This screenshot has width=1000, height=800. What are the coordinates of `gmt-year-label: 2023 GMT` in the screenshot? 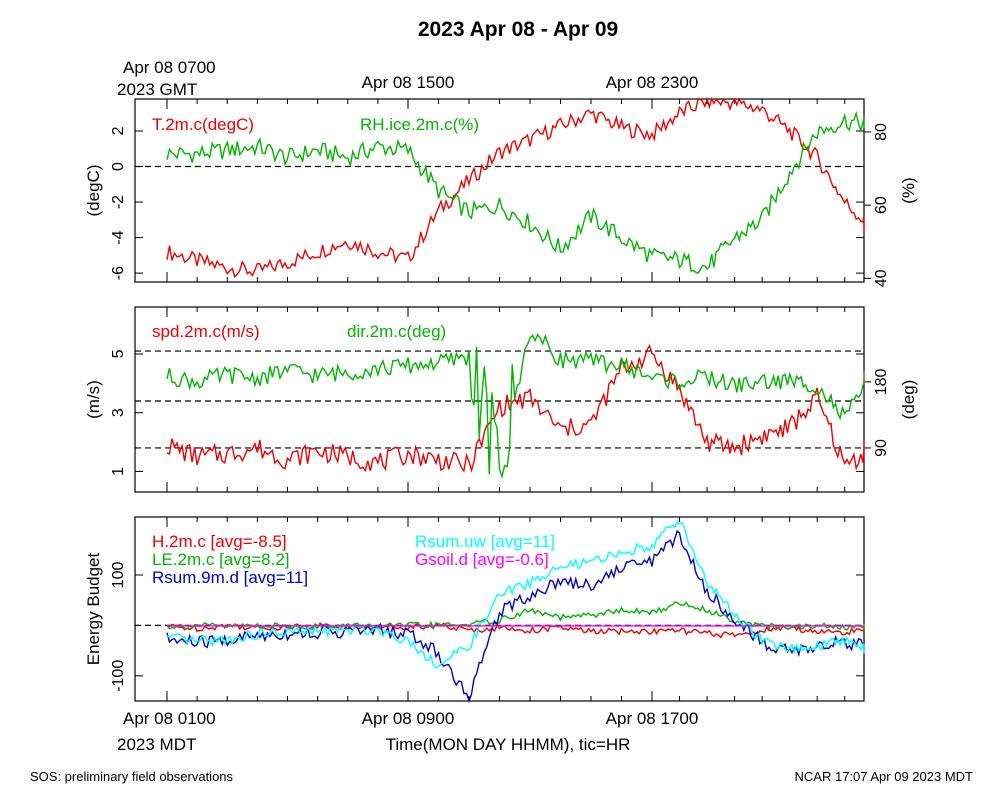 It's located at (157, 89).